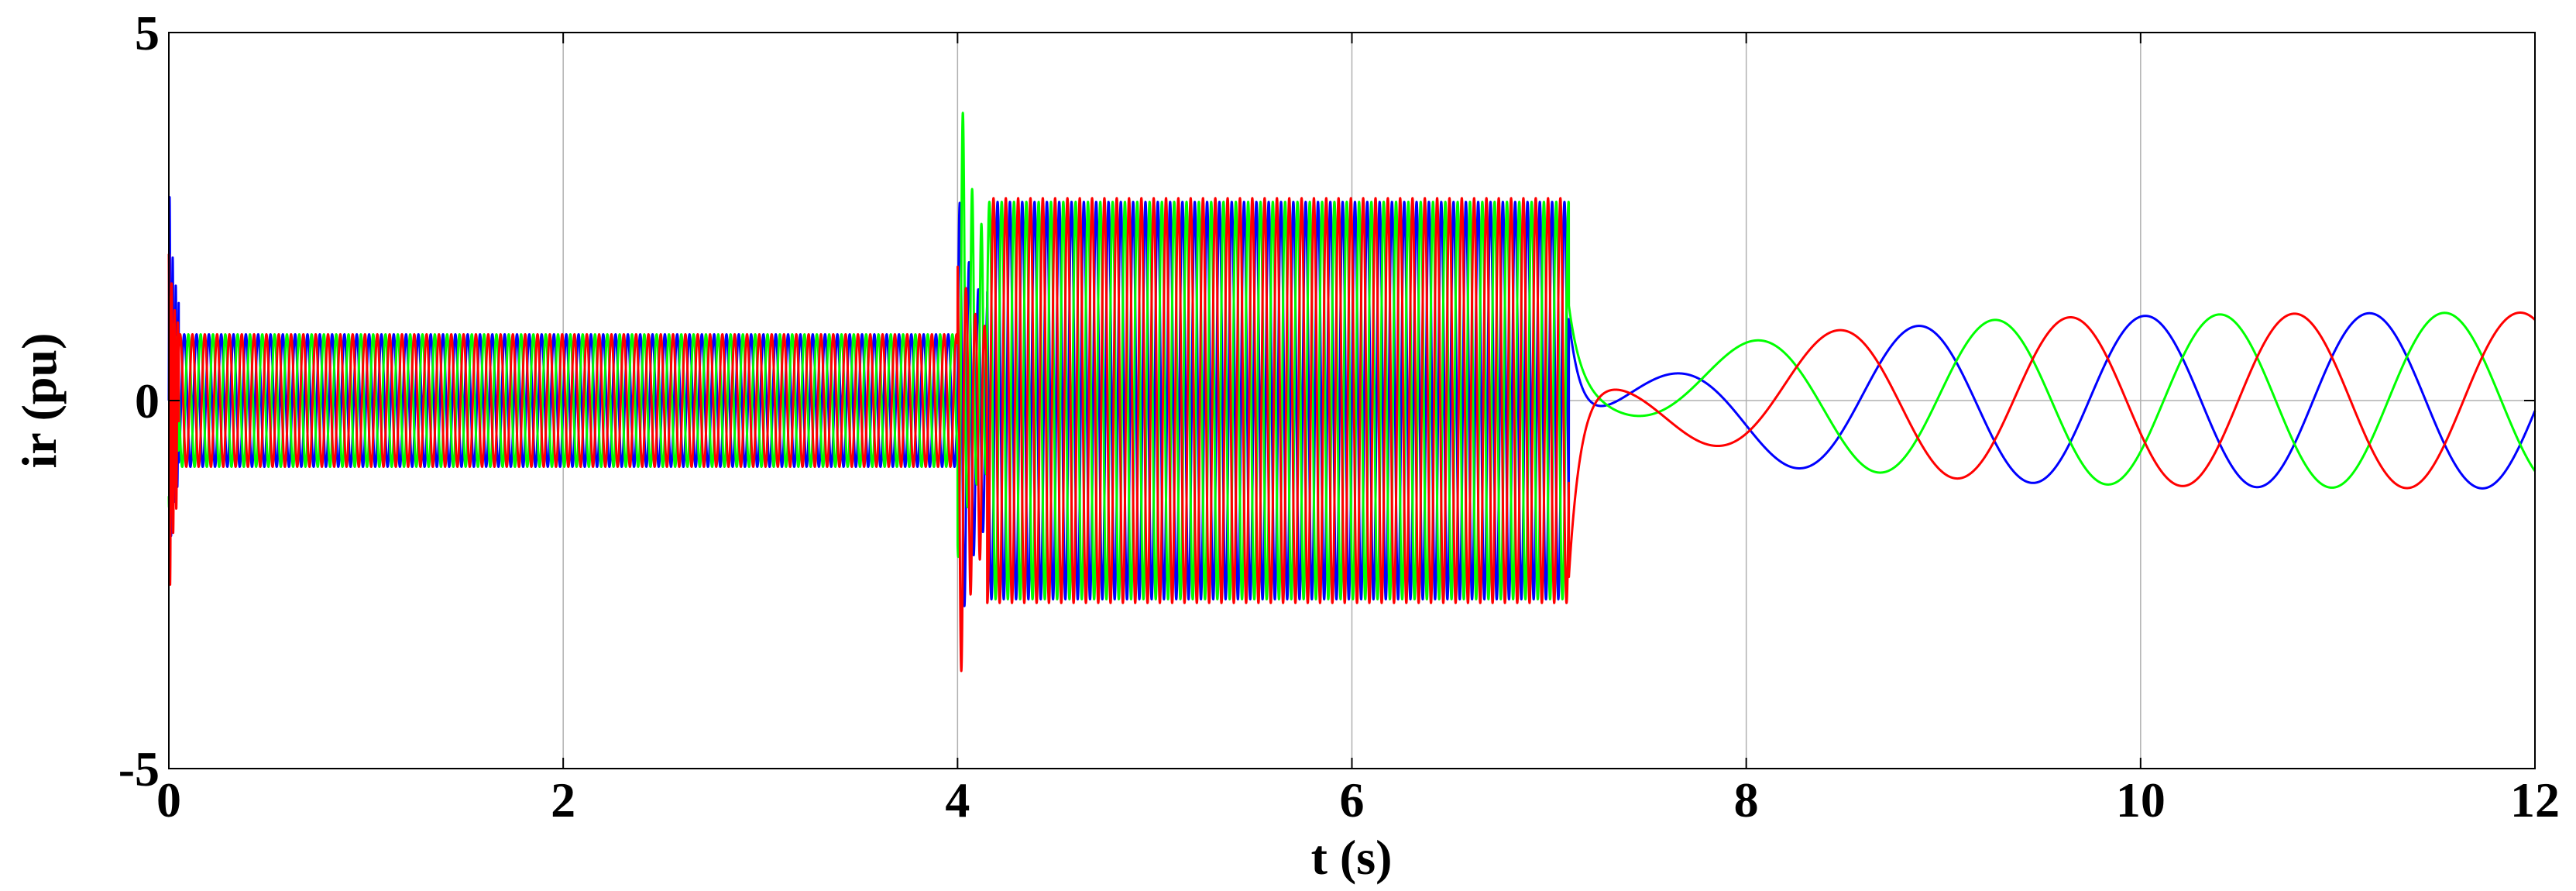 The height and width of the screenshot is (891, 2576). I want to click on x-tick-label: 8, so click(1746, 799).